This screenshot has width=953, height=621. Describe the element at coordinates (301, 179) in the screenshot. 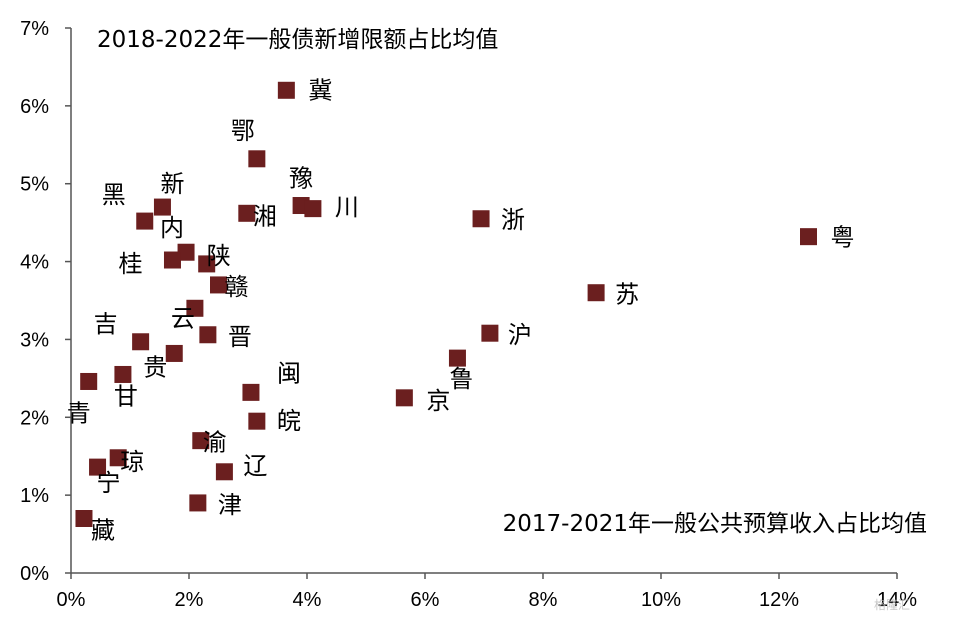

I see `data-point-label: 豫` at that location.